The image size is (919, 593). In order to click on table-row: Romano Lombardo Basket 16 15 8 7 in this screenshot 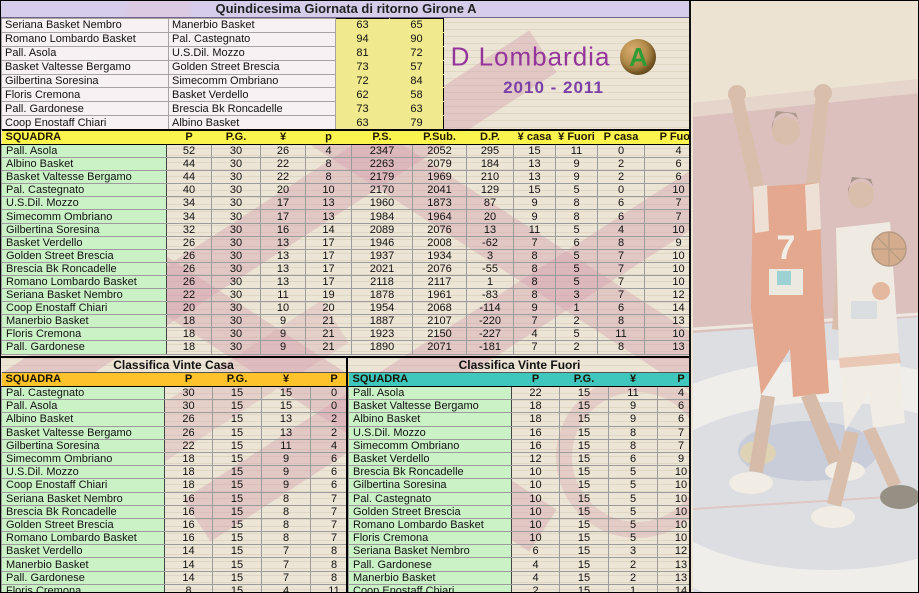, I will do `click(179, 538)`.